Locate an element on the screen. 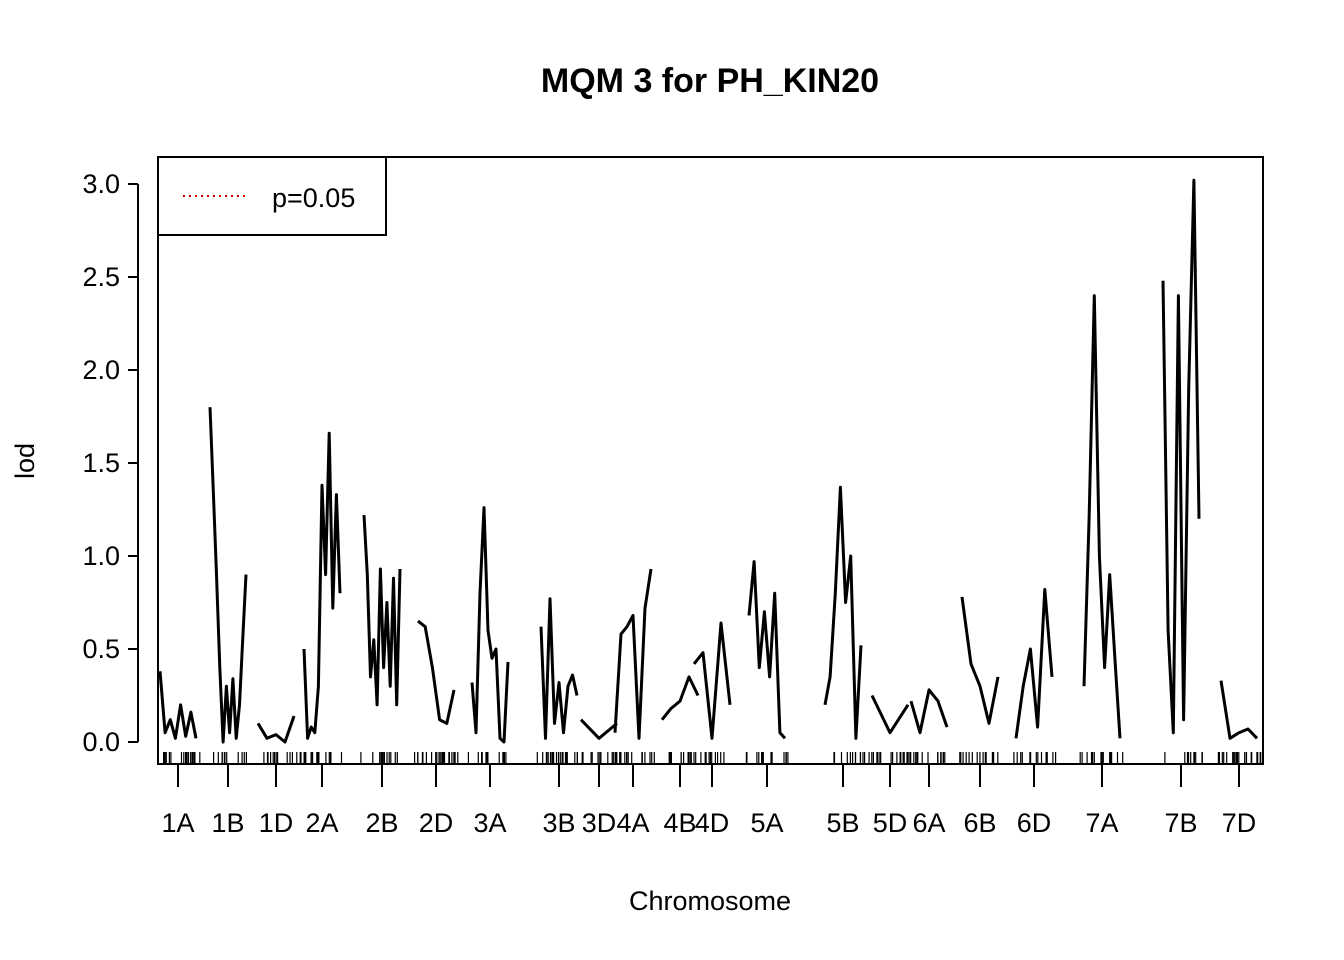  lod-curve-3B is located at coordinates (559, 668).